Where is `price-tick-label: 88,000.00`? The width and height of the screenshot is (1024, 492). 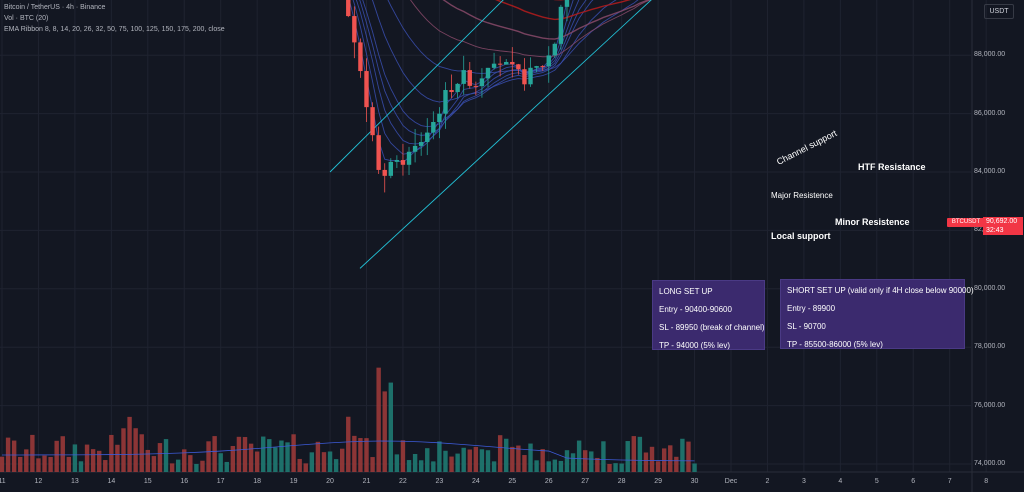 price-tick-label: 88,000.00 is located at coordinates (990, 55).